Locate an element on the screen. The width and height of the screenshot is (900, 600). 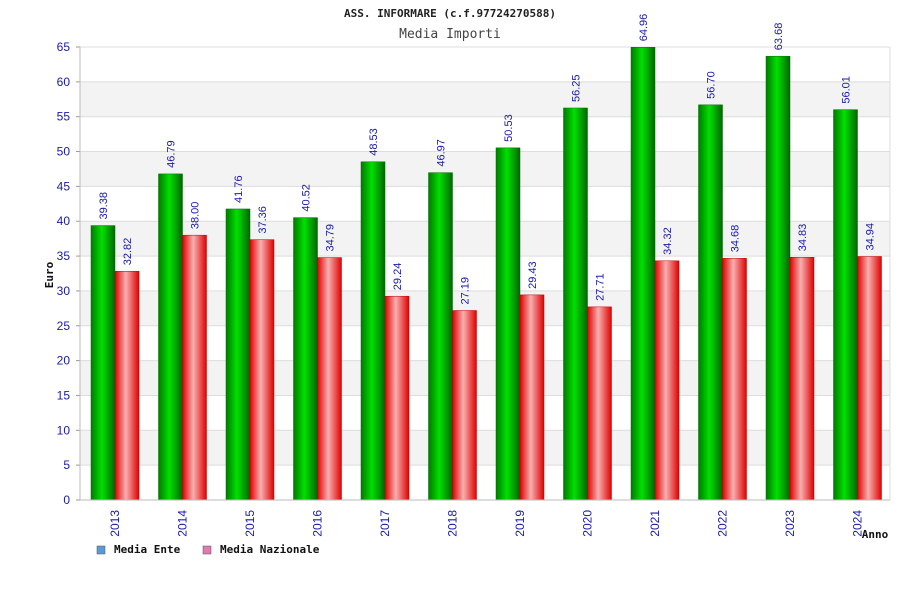
bar-media-ente-2023 is located at coordinates (778, 278).